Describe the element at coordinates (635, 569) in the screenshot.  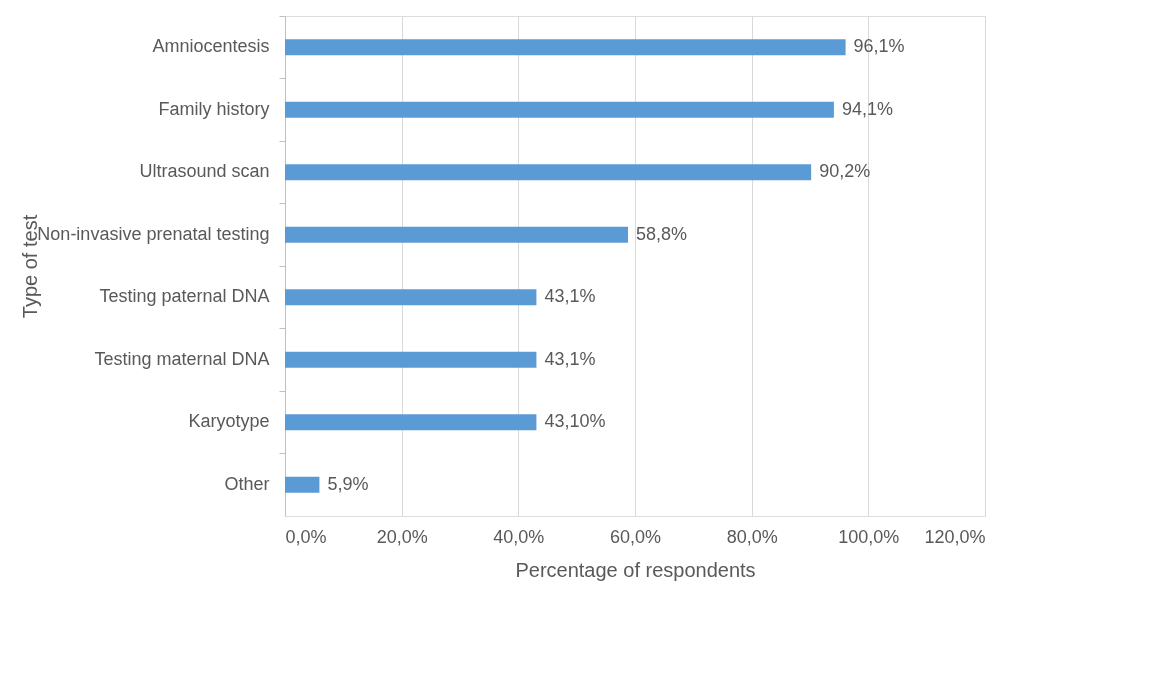
I see `x-axis-title: Percentage of respondents` at that location.